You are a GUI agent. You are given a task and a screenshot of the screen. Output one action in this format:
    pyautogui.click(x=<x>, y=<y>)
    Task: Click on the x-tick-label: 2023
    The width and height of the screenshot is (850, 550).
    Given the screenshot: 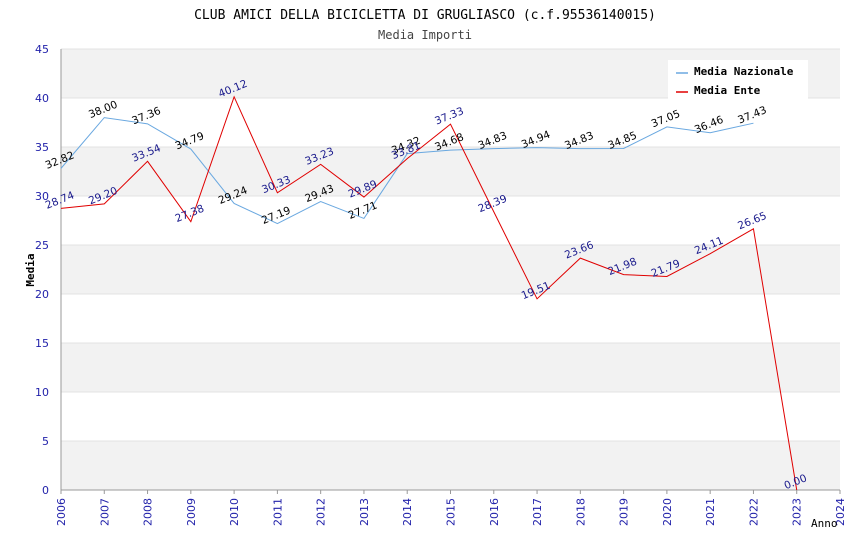 What is the action you would take?
    pyautogui.click(x=797, y=512)
    